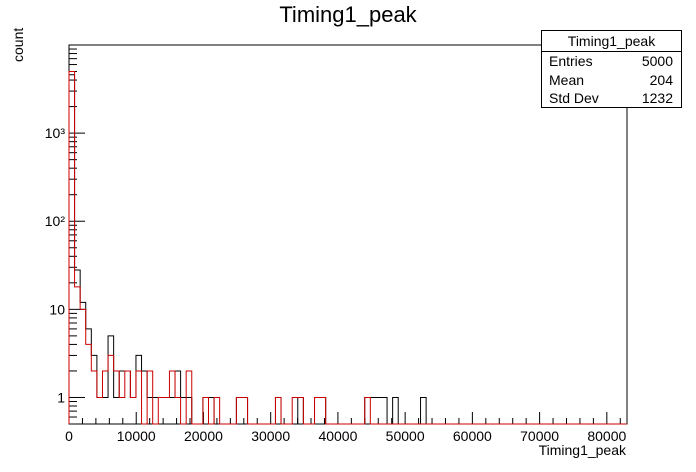 The width and height of the screenshot is (696, 472). I want to click on stats-label: Std Dev, so click(574, 98).